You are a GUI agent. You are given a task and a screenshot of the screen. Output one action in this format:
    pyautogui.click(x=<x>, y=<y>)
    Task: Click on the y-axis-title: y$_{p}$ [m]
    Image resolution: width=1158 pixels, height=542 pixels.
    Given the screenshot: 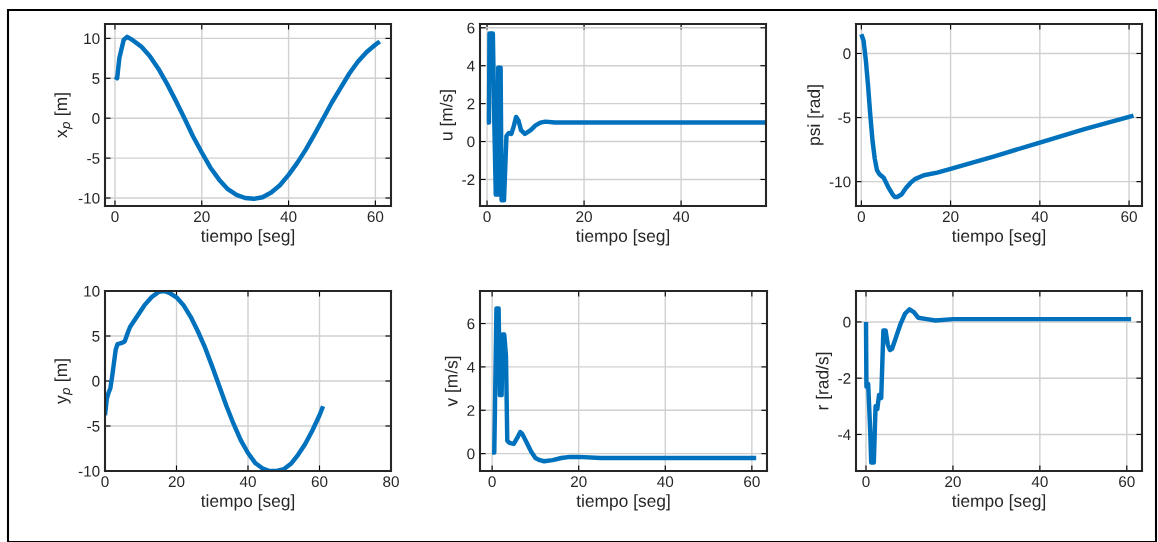 What is the action you would take?
    pyautogui.click(x=63, y=381)
    